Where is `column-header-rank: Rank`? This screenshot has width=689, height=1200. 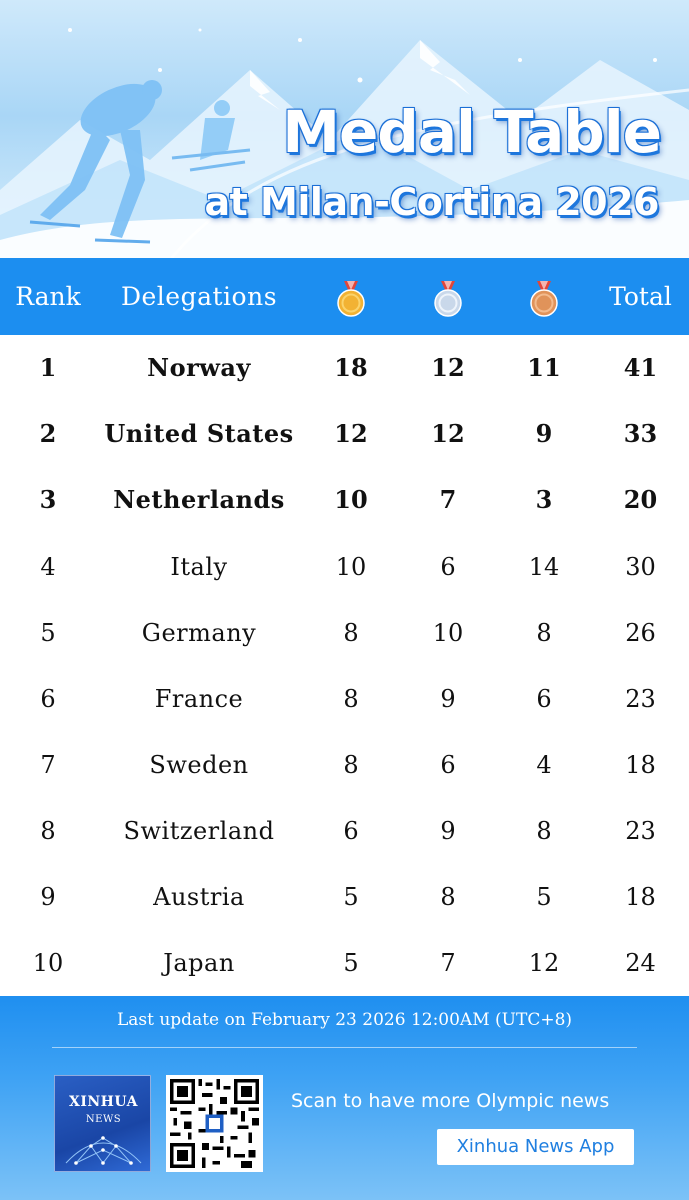 column-header-rank: Rank is located at coordinates (48, 296).